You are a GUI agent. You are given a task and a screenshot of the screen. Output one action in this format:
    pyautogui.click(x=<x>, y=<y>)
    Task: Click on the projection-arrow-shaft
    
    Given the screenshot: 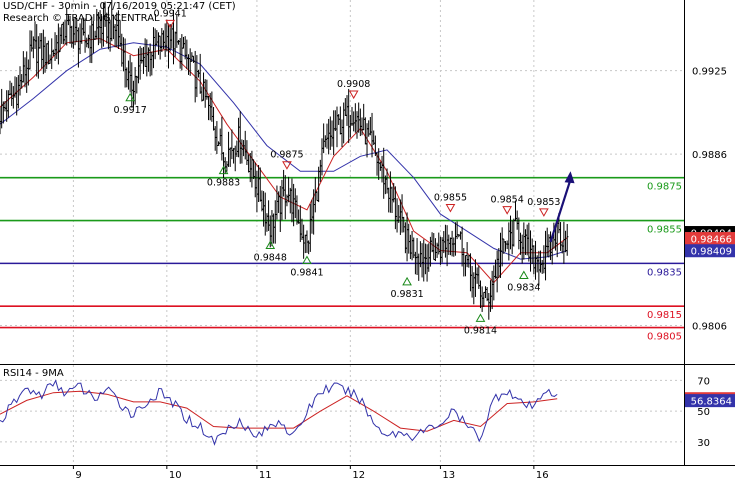 What is the action you would take?
    pyautogui.click(x=560, y=210)
    